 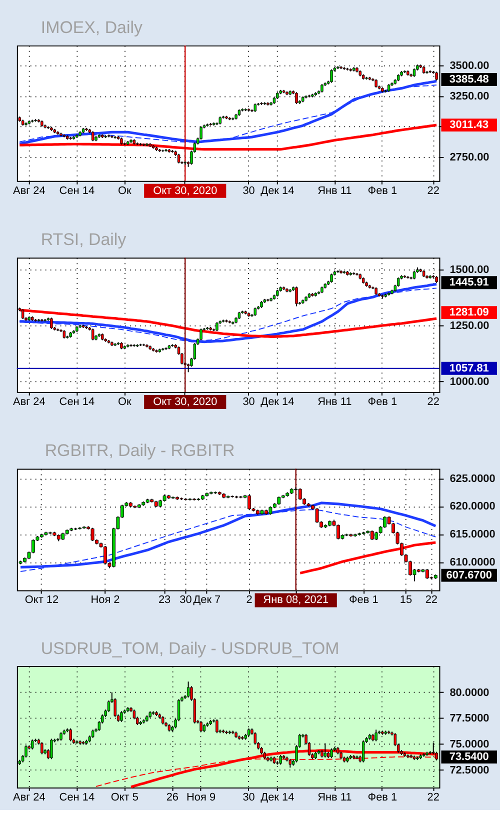 What do you see at coordinates (470, 96) in the screenshot?
I see `y-tick-label: 3250.00` at bounding box center [470, 96].